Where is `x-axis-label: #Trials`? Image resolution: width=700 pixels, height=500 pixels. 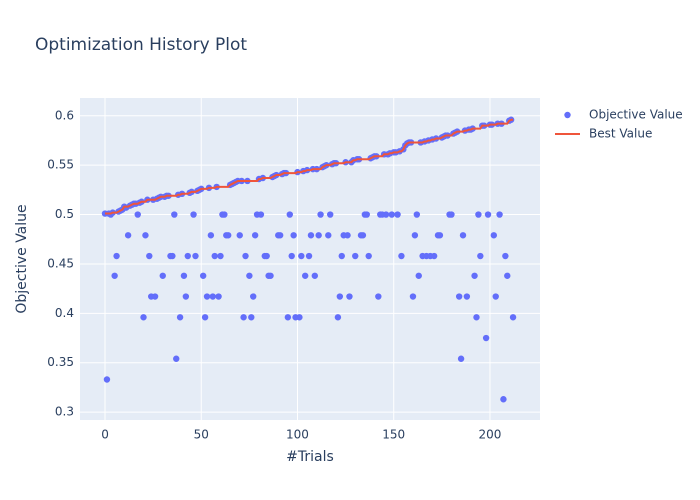 x-axis-label: #Trials is located at coordinates (310, 457).